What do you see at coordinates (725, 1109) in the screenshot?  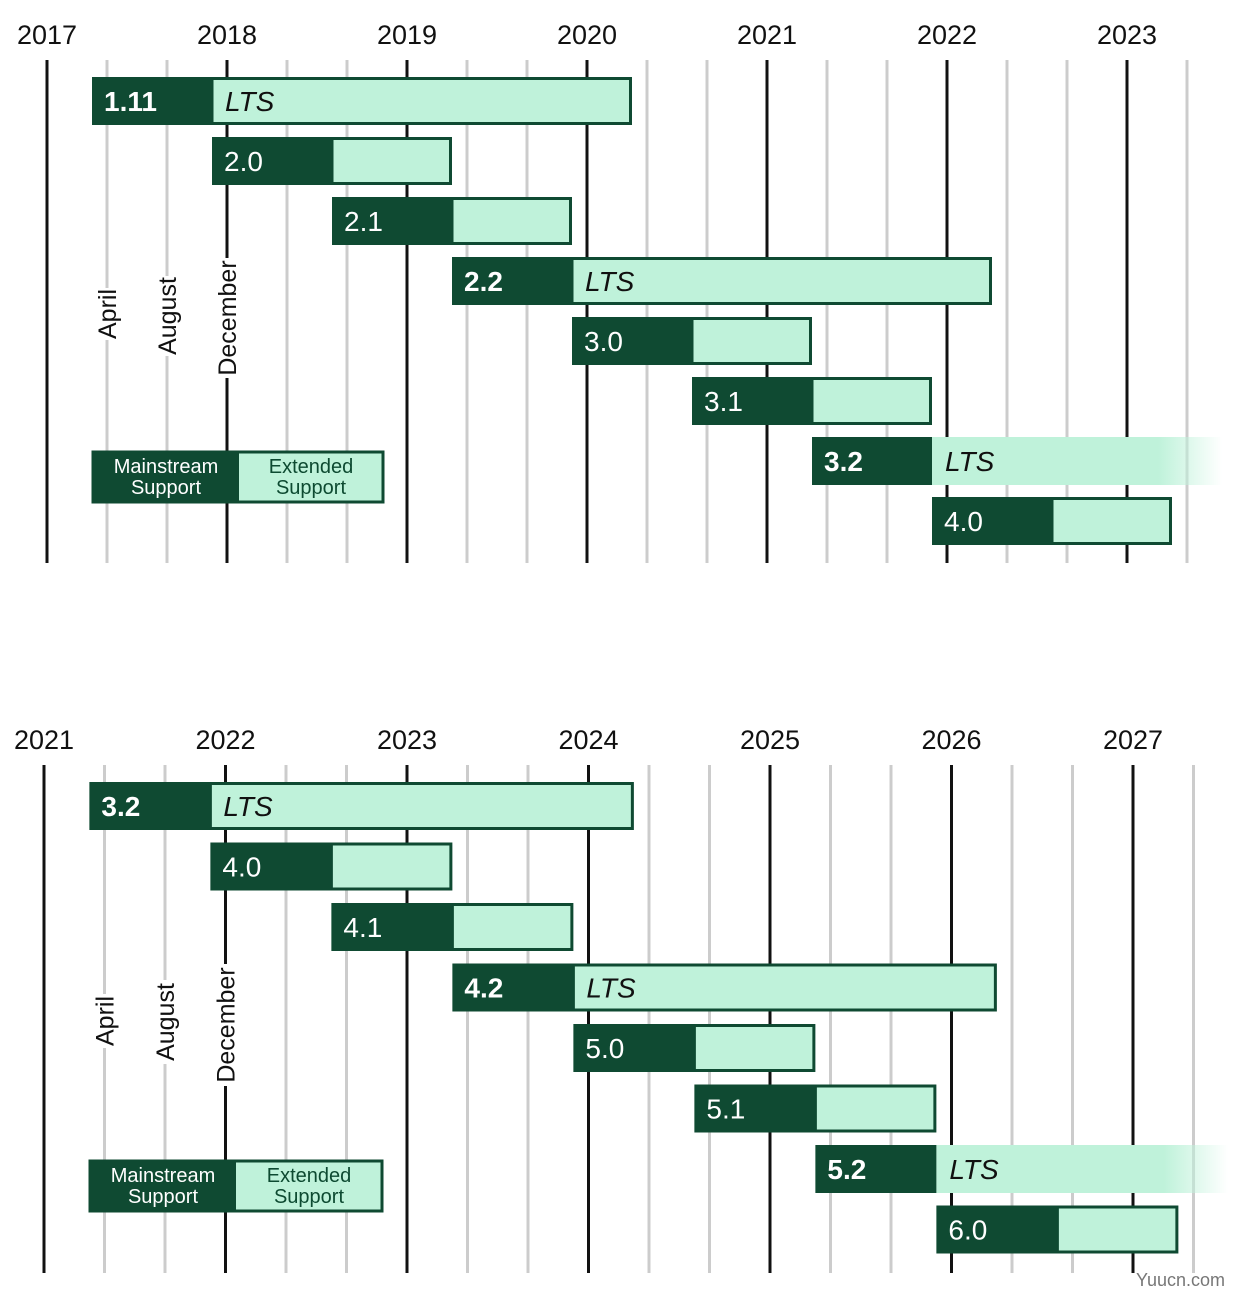 I see `version-label: 5.1` at bounding box center [725, 1109].